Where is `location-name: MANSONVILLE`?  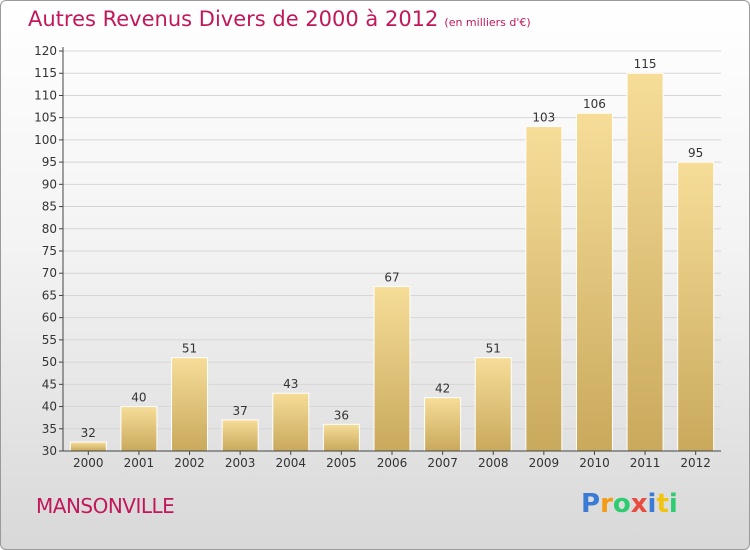
location-name: MANSONVILLE is located at coordinates (105, 506).